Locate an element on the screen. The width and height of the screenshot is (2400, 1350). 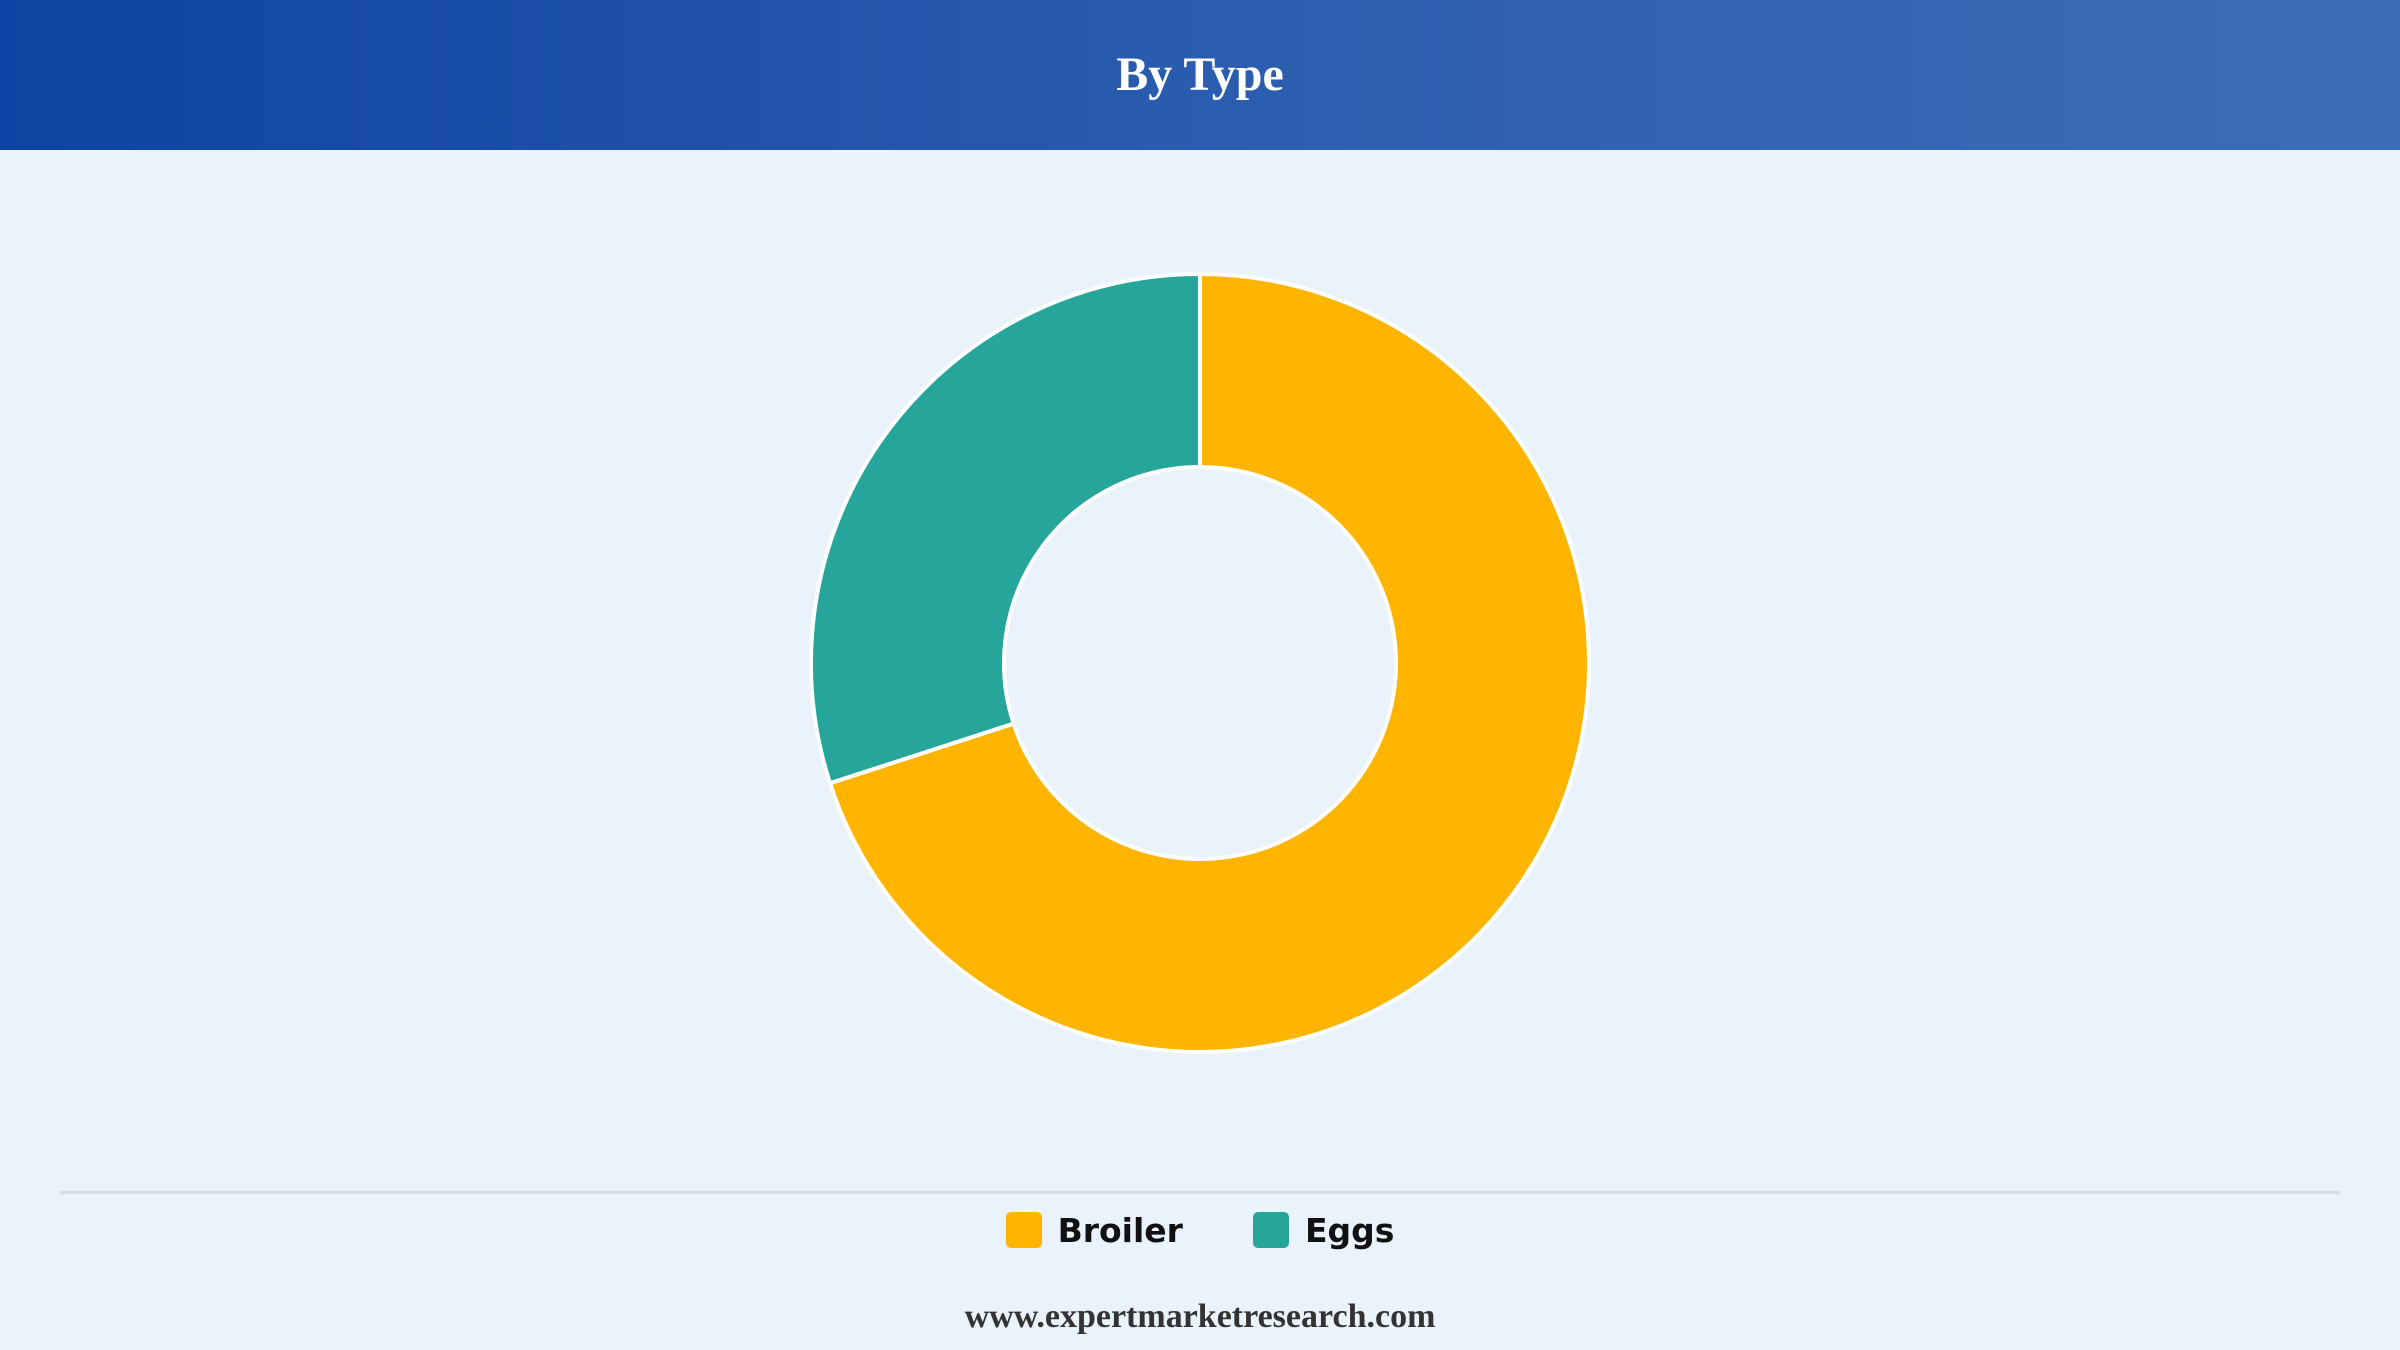
chart-title: By Type is located at coordinates (1200, 74).